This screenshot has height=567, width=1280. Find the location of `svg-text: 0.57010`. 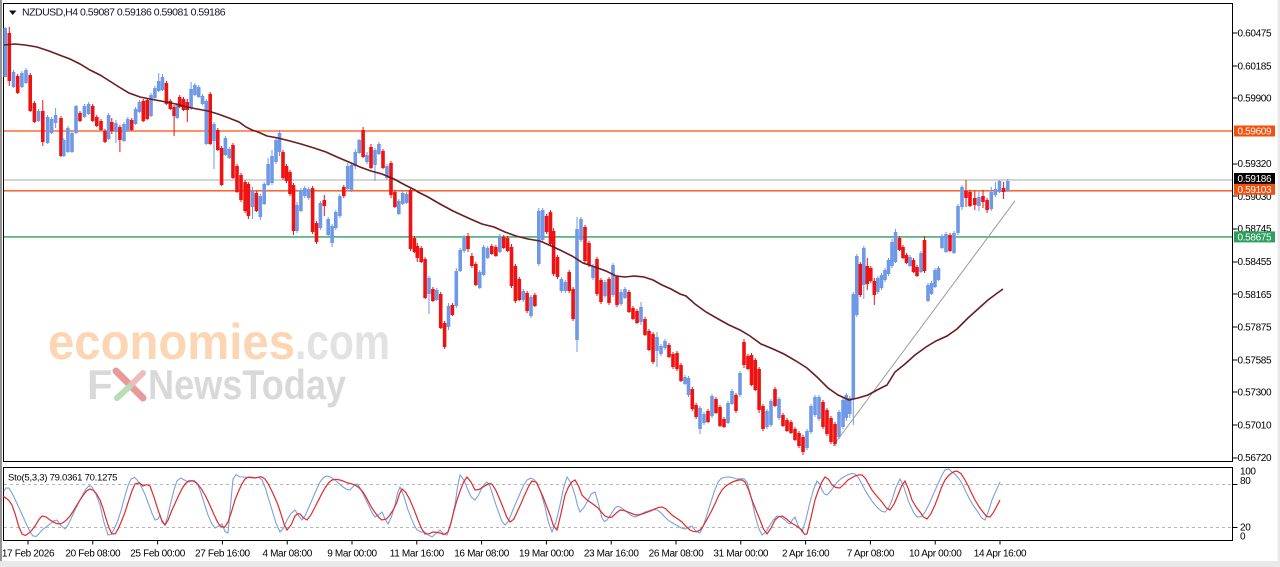

svg-text: 0.57010 is located at coordinates (1255, 425).